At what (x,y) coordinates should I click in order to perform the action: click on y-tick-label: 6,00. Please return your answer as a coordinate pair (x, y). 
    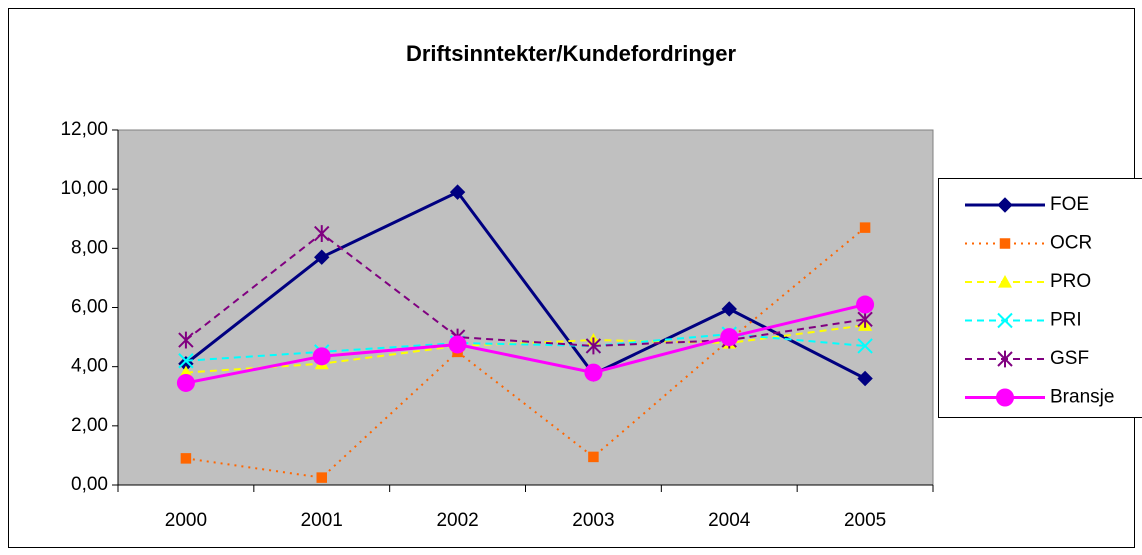
    Looking at the image, I should click on (89, 307).